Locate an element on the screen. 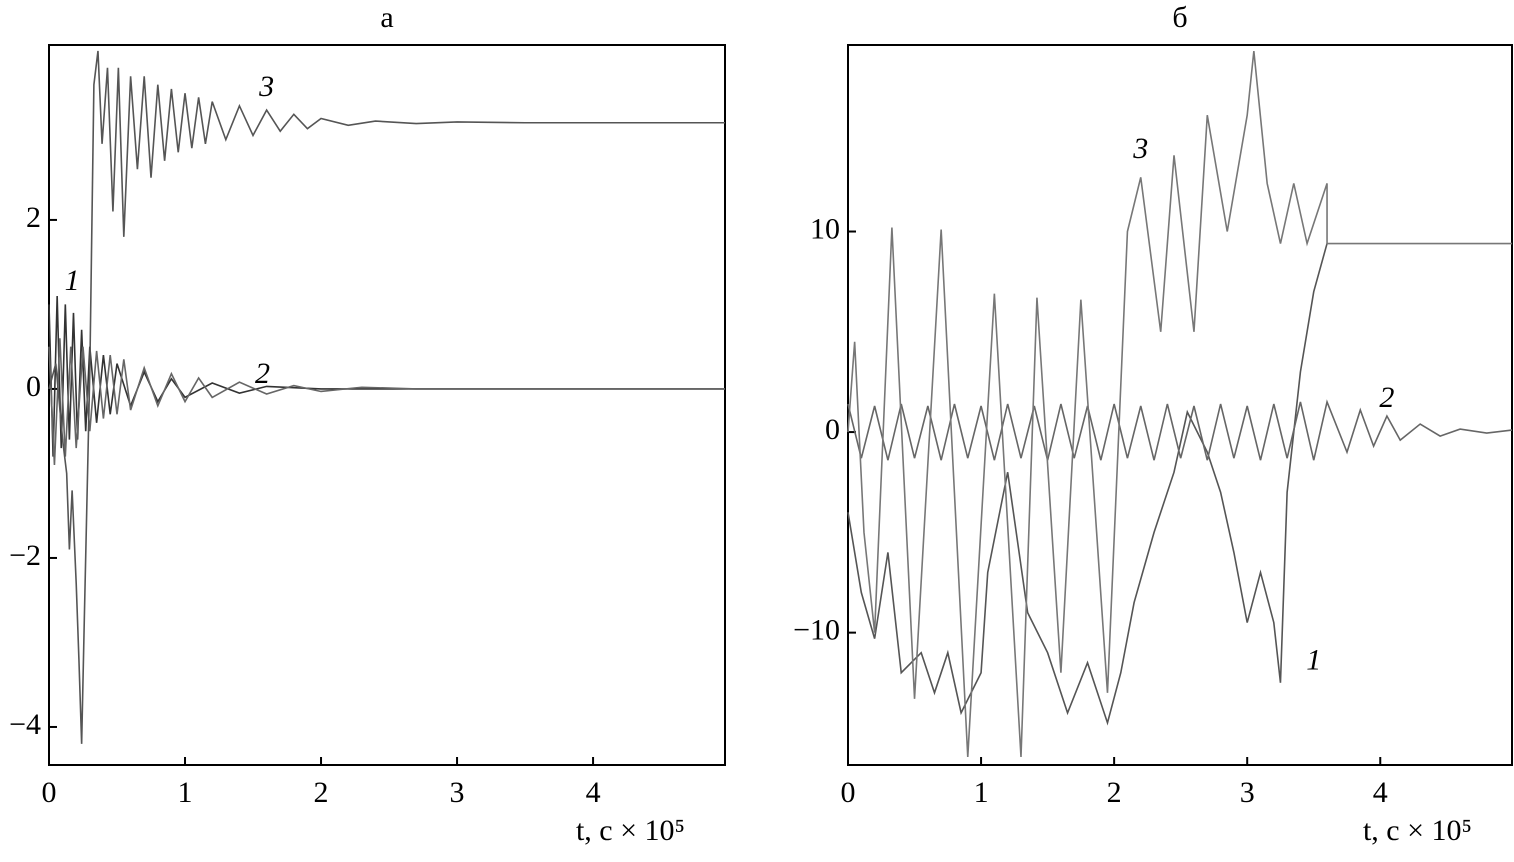  y-tick-label: −10 is located at coordinates (816, 630).